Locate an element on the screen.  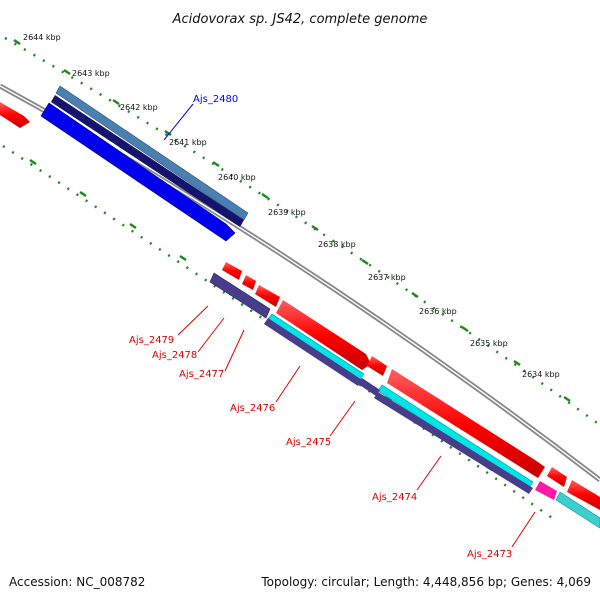
cds-navy is located at coordinates (147, 161).